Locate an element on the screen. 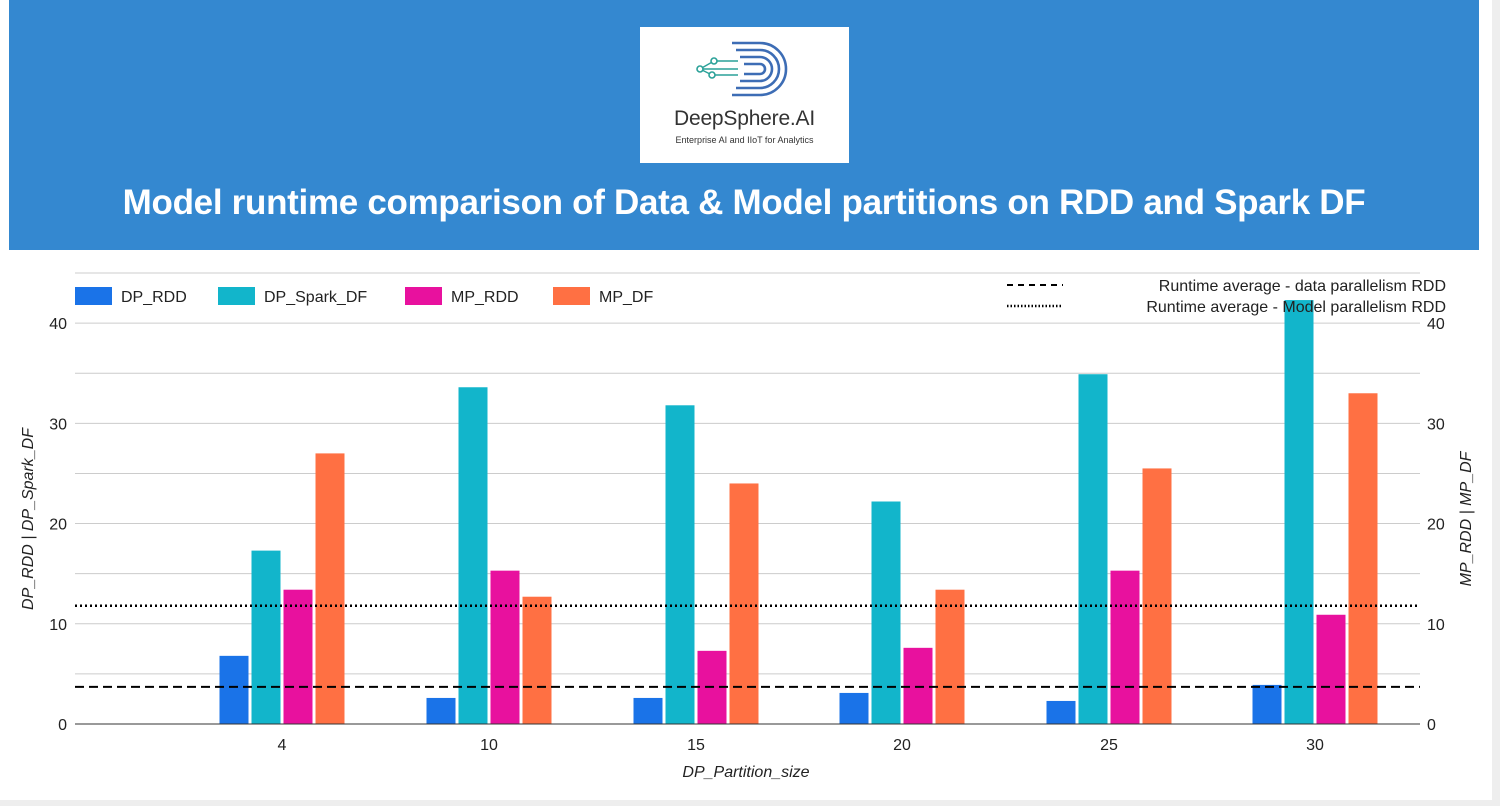  legend-label-dp-rdd: DP_RDD is located at coordinates (154, 297).